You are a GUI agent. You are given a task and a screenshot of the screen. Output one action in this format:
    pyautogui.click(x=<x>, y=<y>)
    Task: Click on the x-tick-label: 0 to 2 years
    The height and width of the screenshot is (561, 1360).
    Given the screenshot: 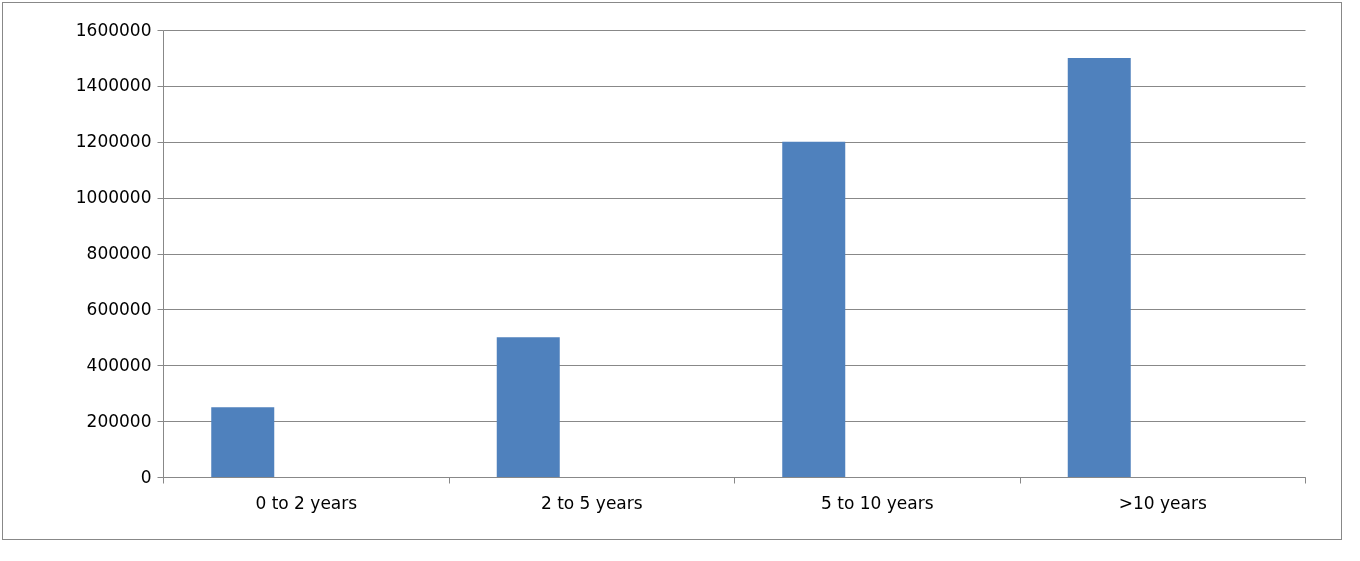 What is the action you would take?
    pyautogui.click(x=306, y=502)
    